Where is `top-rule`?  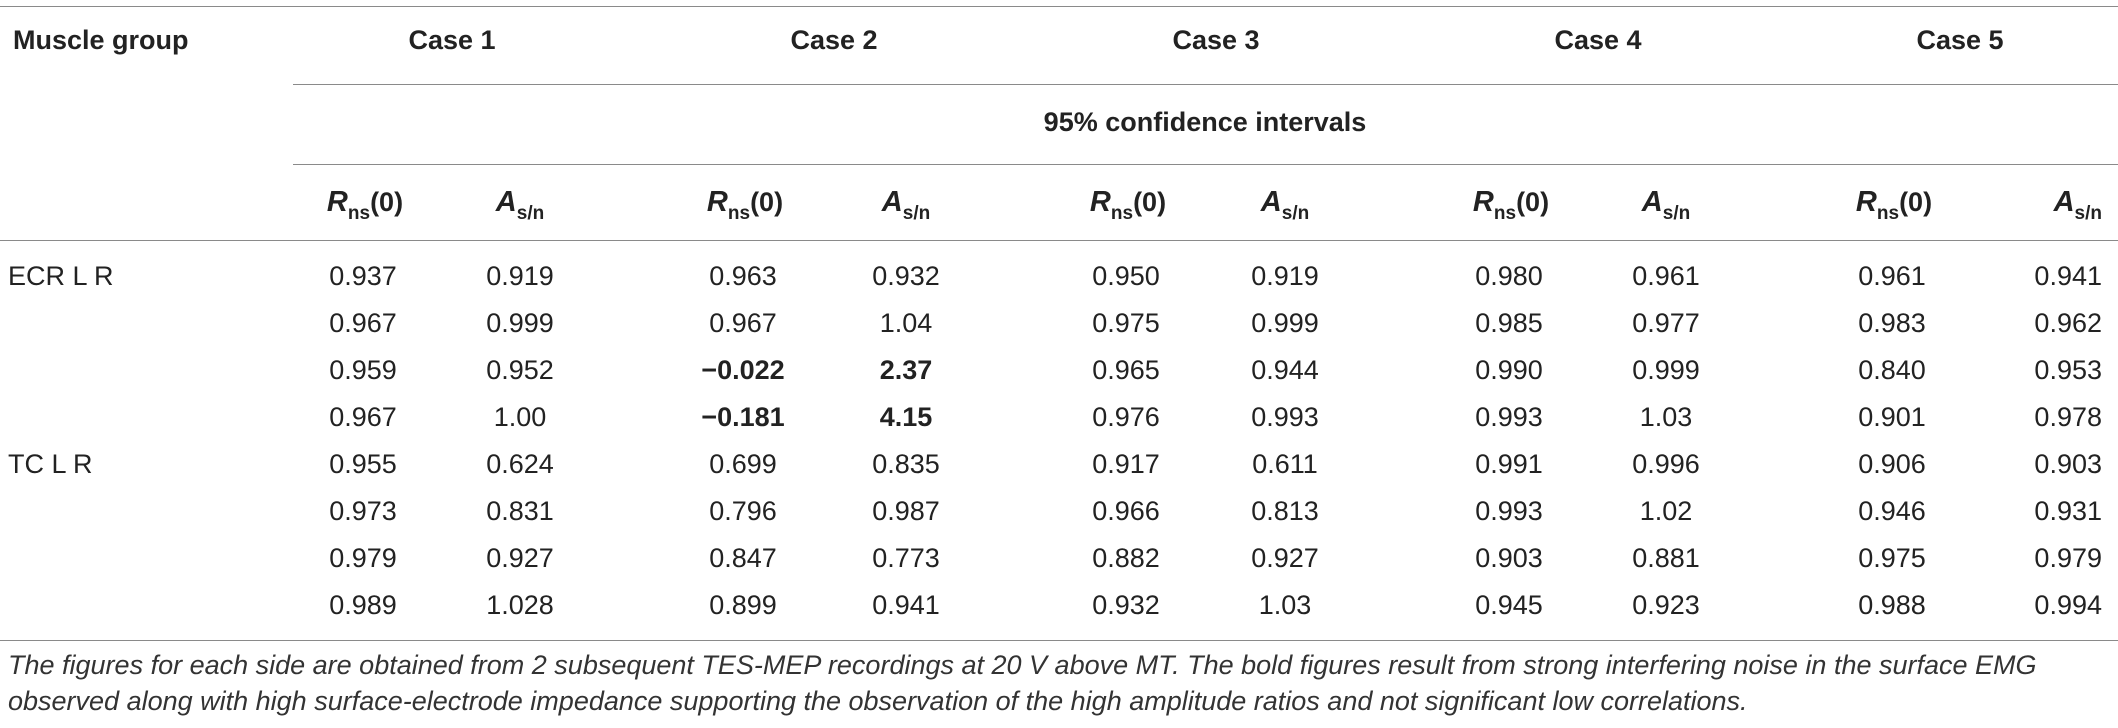 top-rule is located at coordinates (1059, 6).